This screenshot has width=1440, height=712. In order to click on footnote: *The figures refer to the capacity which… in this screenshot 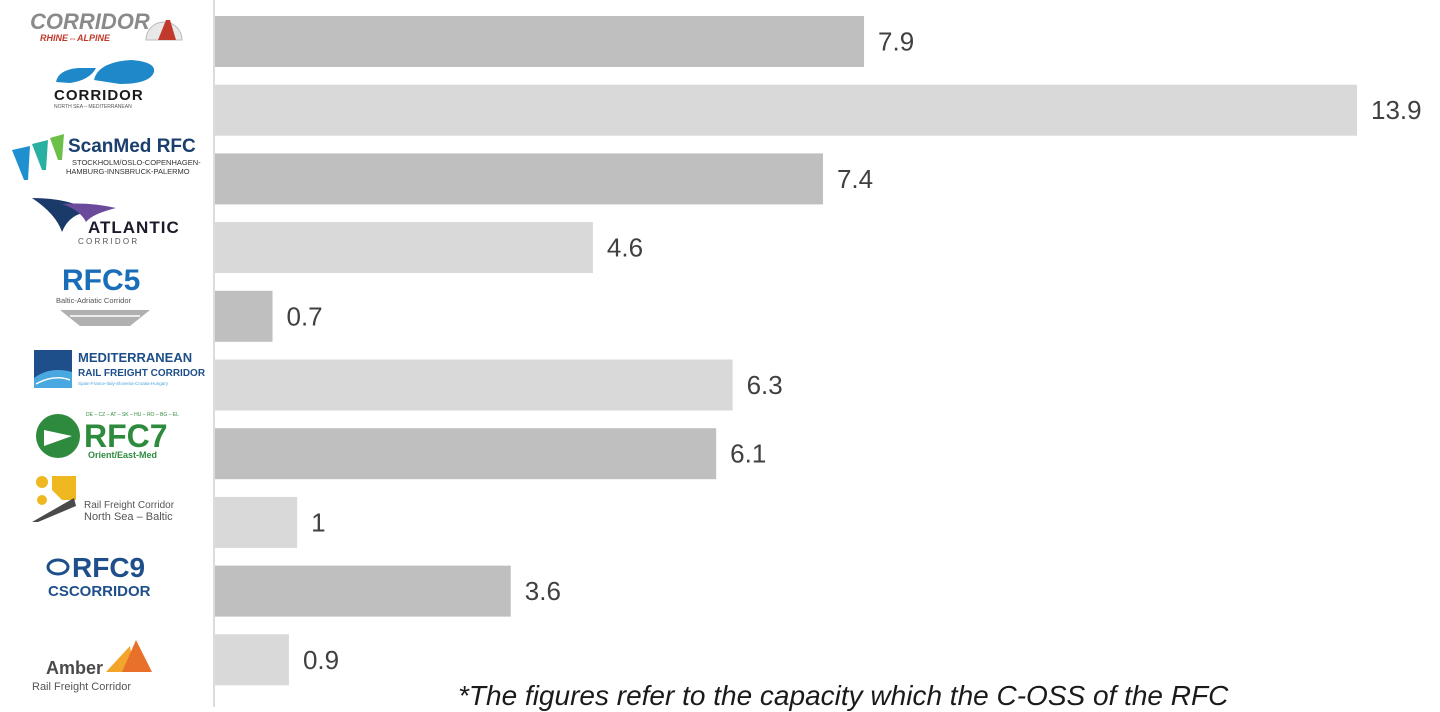, I will do `click(843, 695)`.